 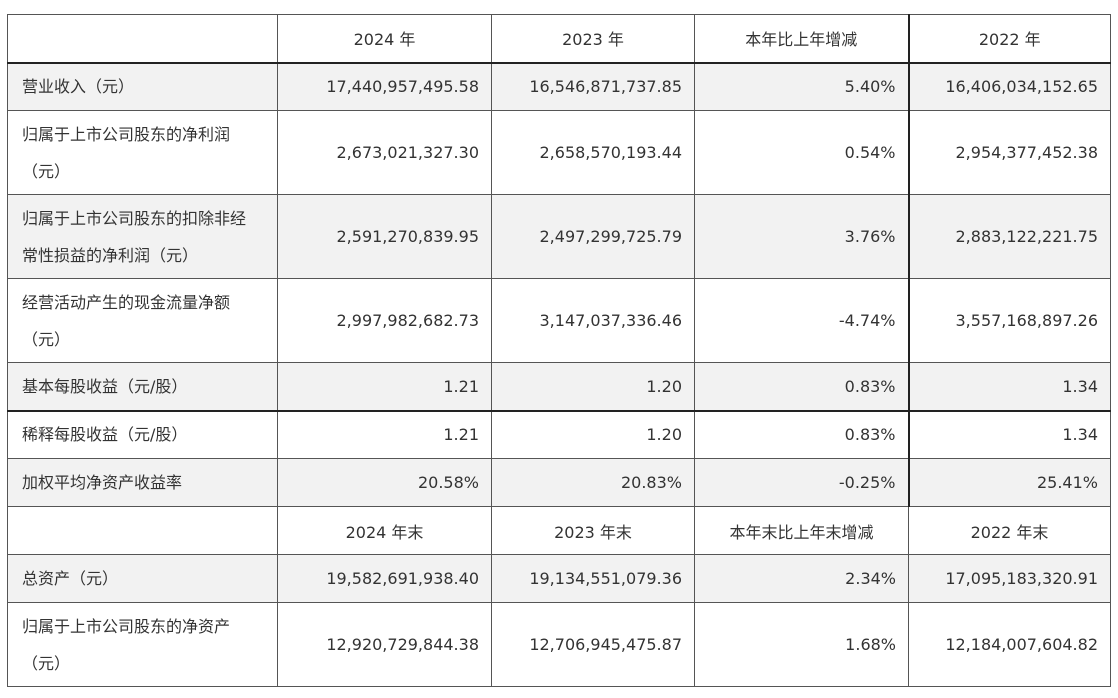 What do you see at coordinates (801, 320) in the screenshot?
I see `value-change: -4.74%` at bounding box center [801, 320].